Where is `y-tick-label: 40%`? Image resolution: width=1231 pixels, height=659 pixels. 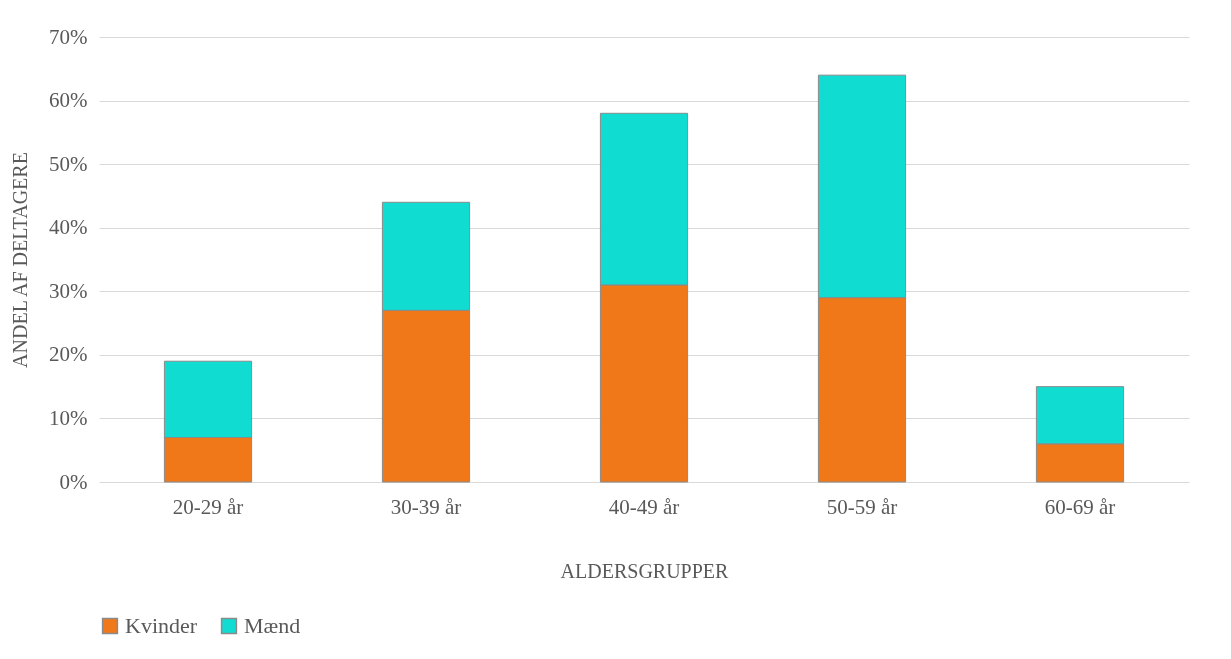 y-tick-label: 40% is located at coordinates (68, 227).